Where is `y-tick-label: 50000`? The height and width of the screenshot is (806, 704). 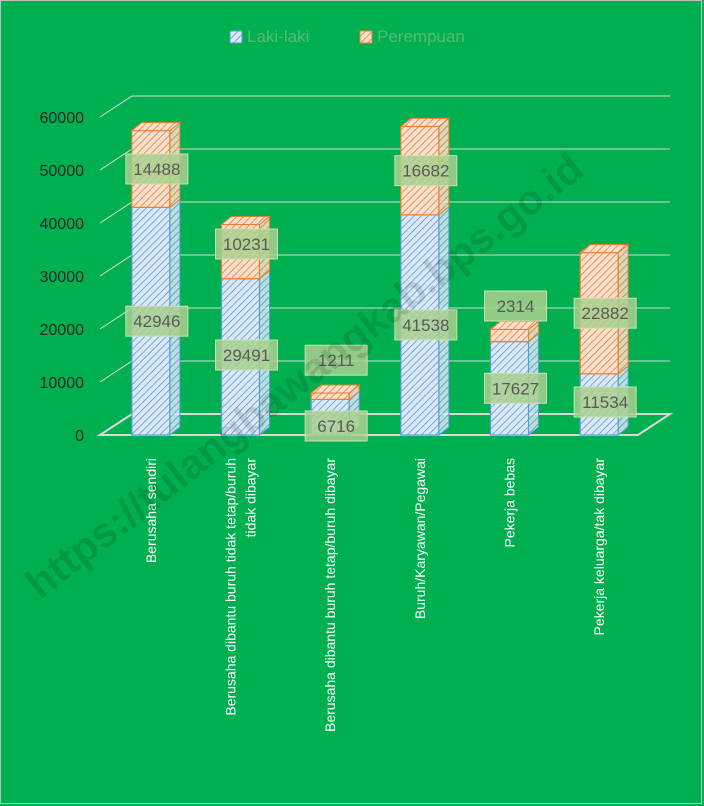
y-tick-label: 50000 is located at coordinates (62, 171).